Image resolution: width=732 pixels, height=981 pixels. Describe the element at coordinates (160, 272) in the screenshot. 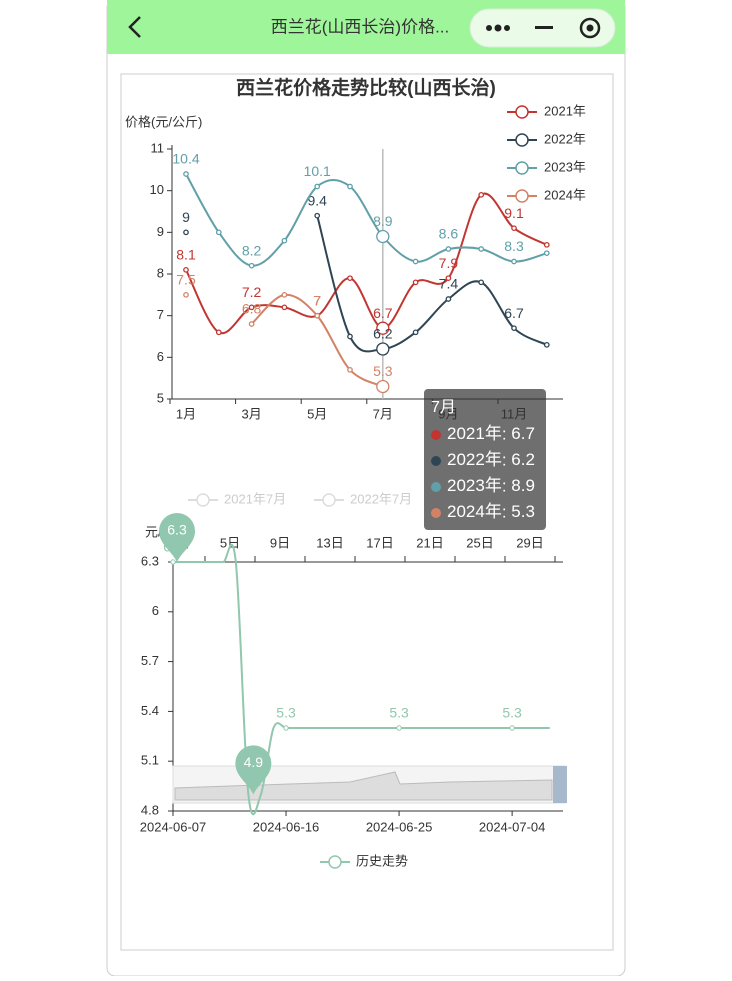

I see `y-tick-label: 8` at that location.